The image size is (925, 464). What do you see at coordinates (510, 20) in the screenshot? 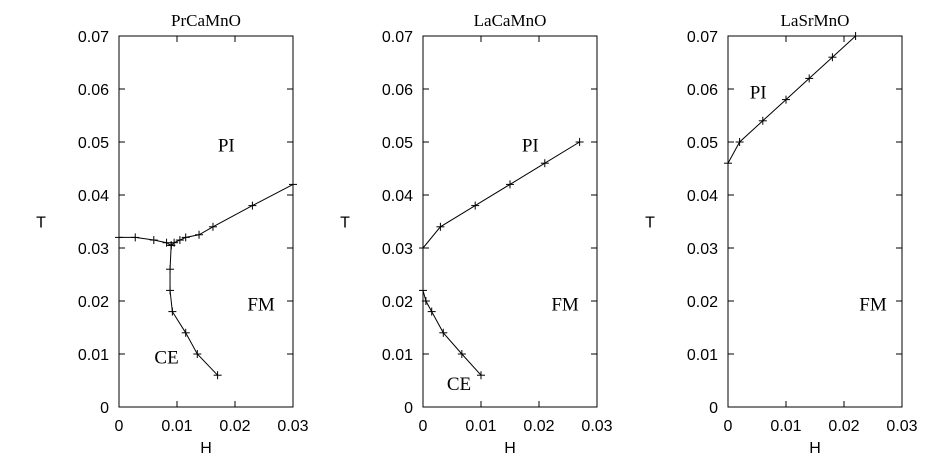
I see `chart-title: LaCaMnO` at bounding box center [510, 20].